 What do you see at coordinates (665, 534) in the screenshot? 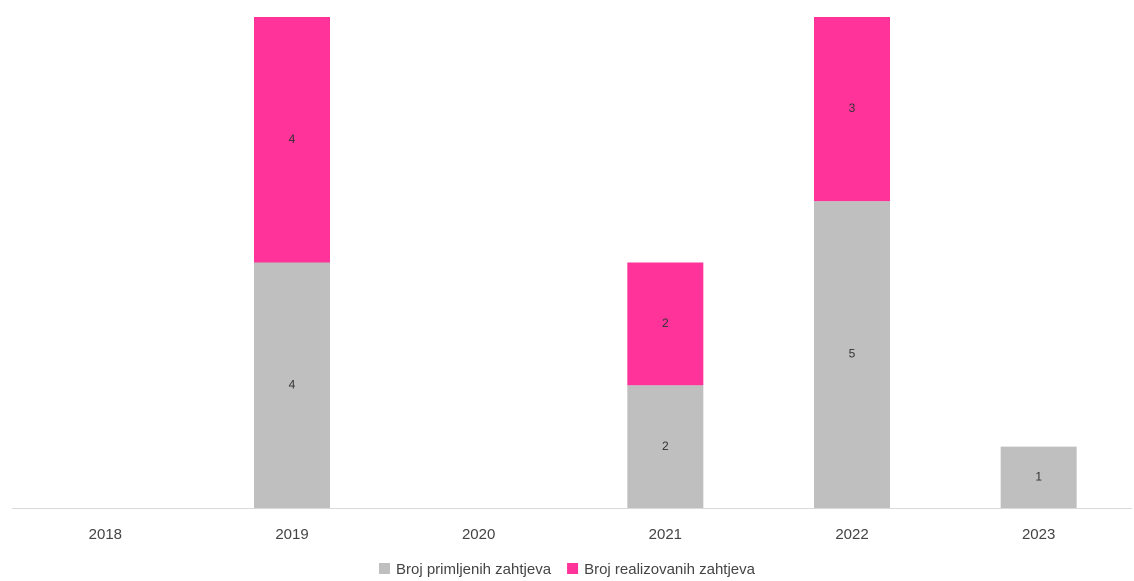
I see `x-tick-label-2021: 2021` at bounding box center [665, 534].